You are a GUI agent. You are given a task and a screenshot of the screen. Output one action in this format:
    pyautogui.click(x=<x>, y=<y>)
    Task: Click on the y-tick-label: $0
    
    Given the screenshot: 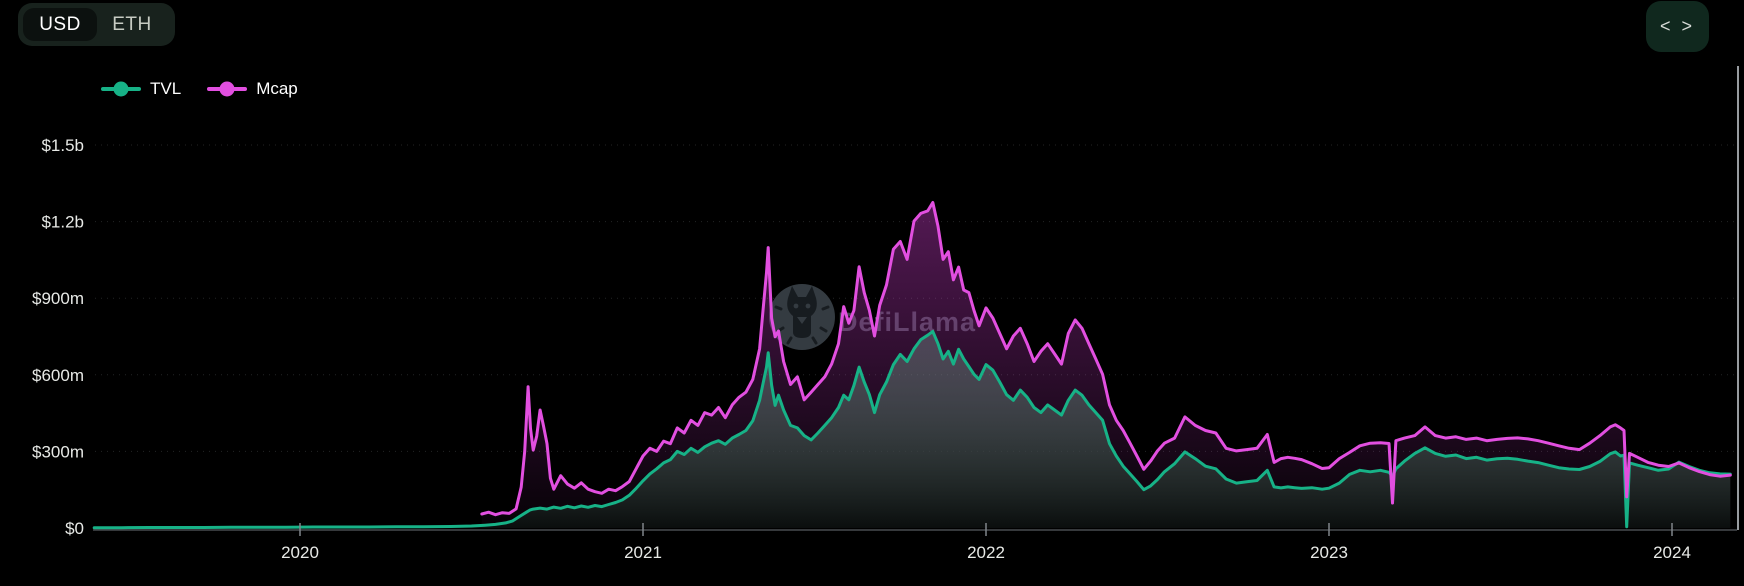 What is the action you would take?
    pyautogui.click(x=74, y=528)
    